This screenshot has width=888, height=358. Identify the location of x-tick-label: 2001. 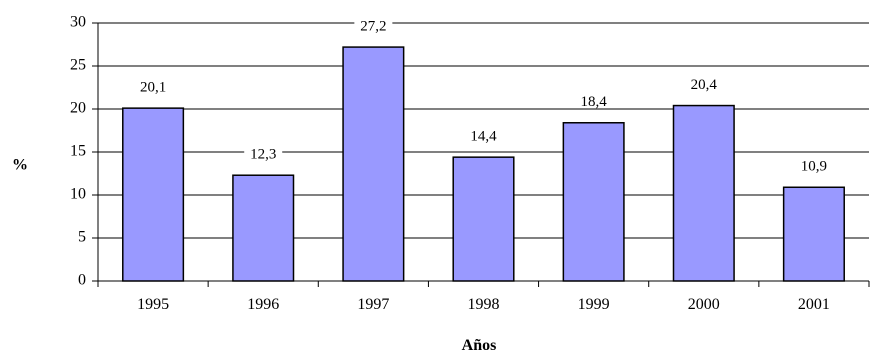
(814, 304).